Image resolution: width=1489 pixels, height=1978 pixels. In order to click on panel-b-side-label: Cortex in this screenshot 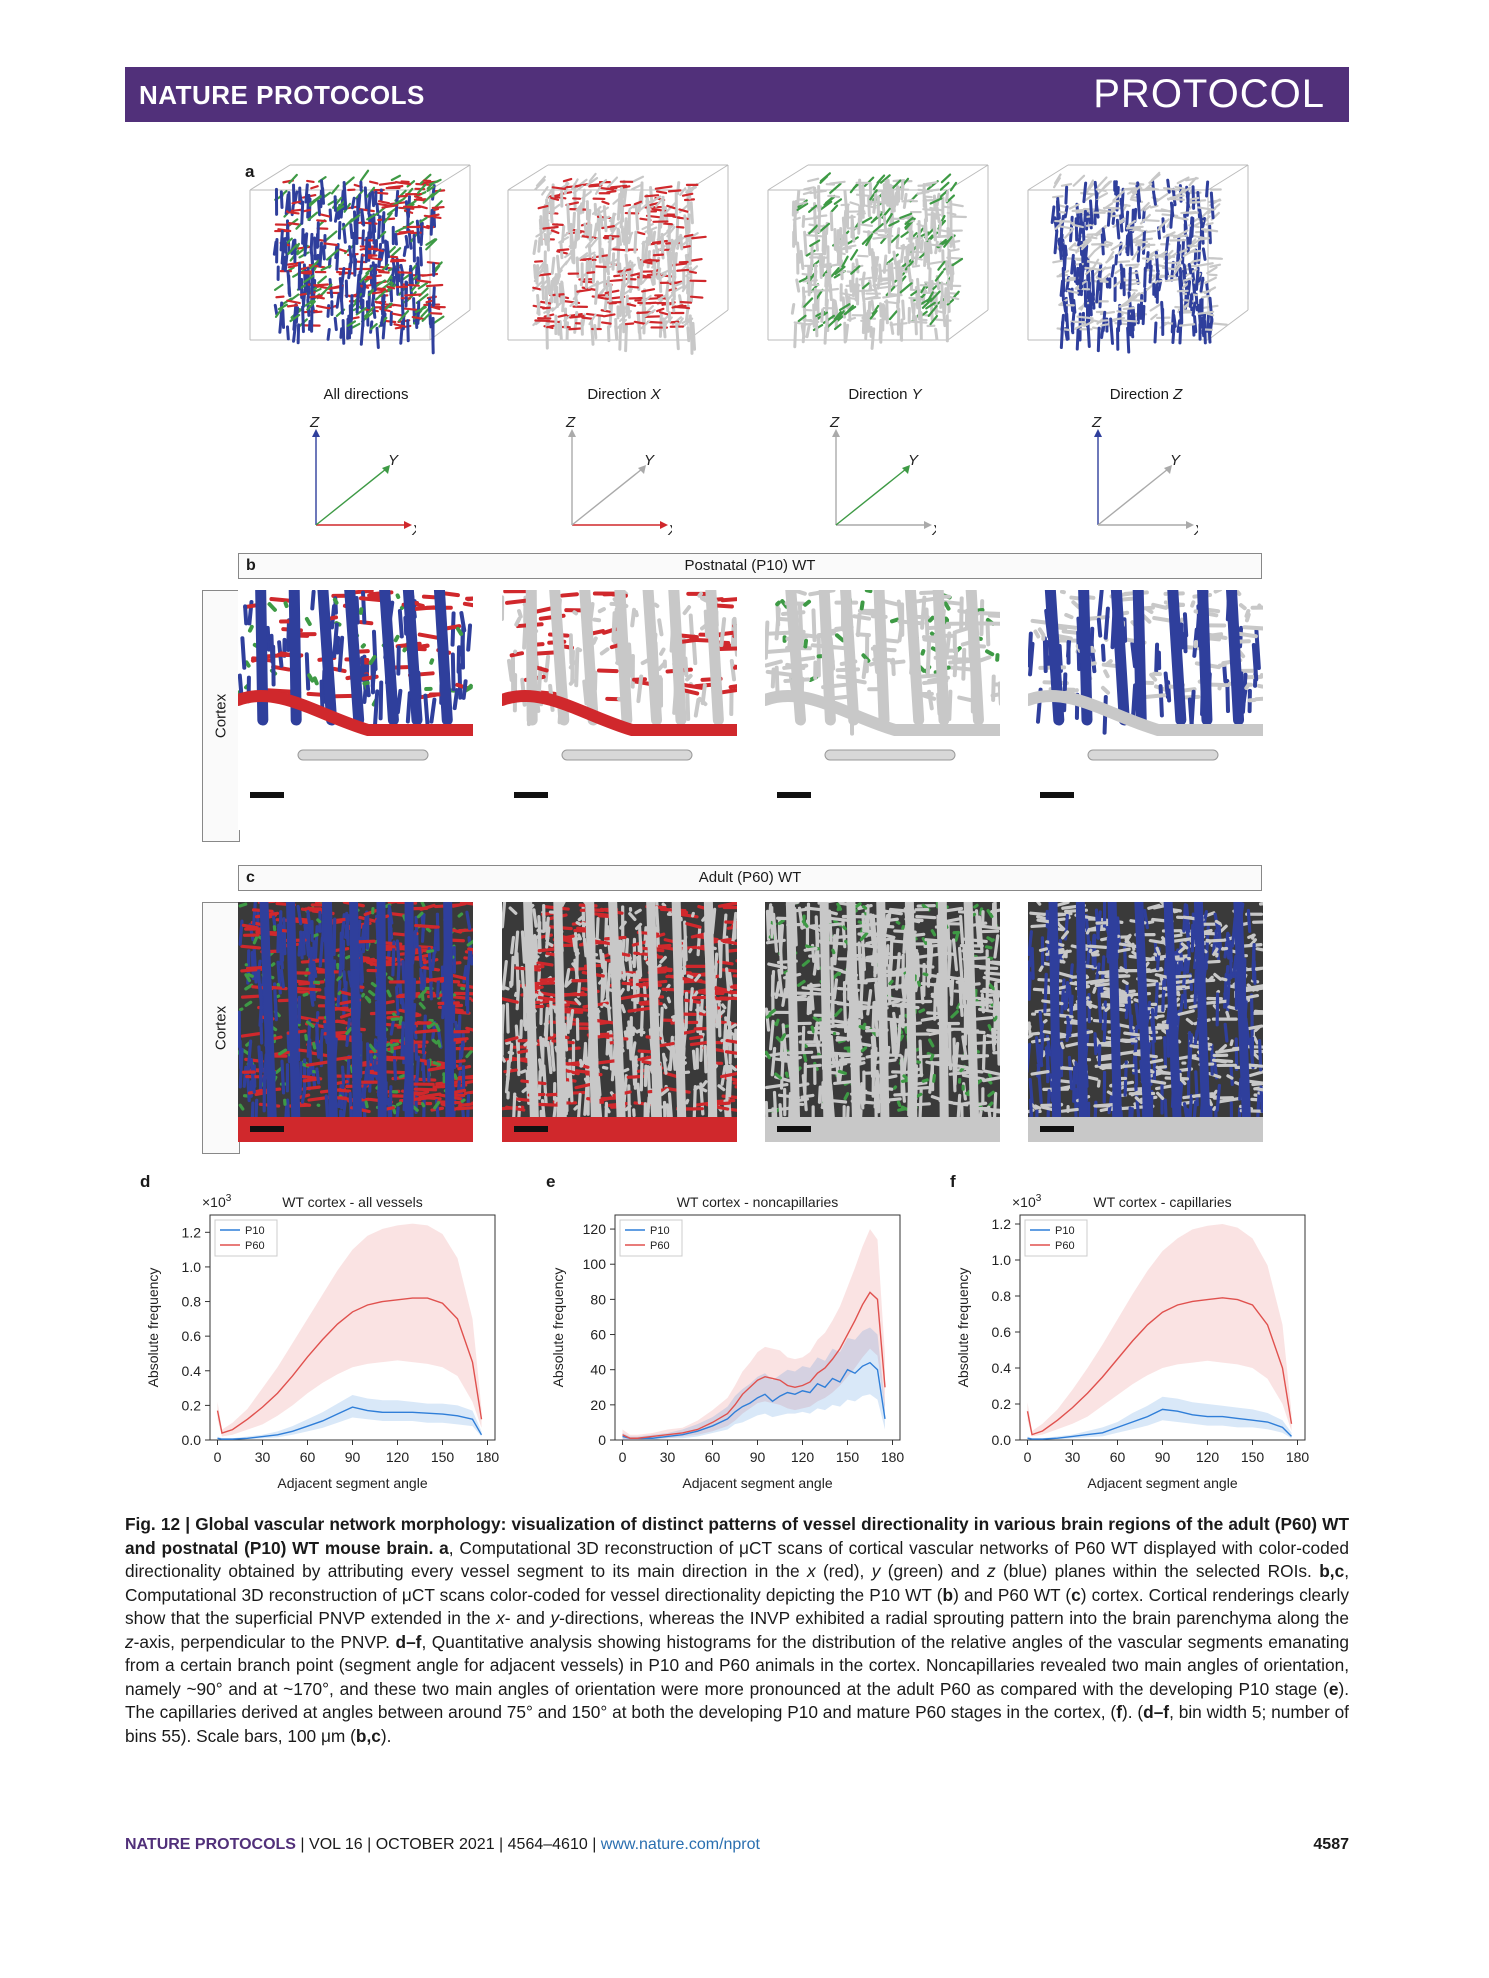, I will do `click(221, 716)`.